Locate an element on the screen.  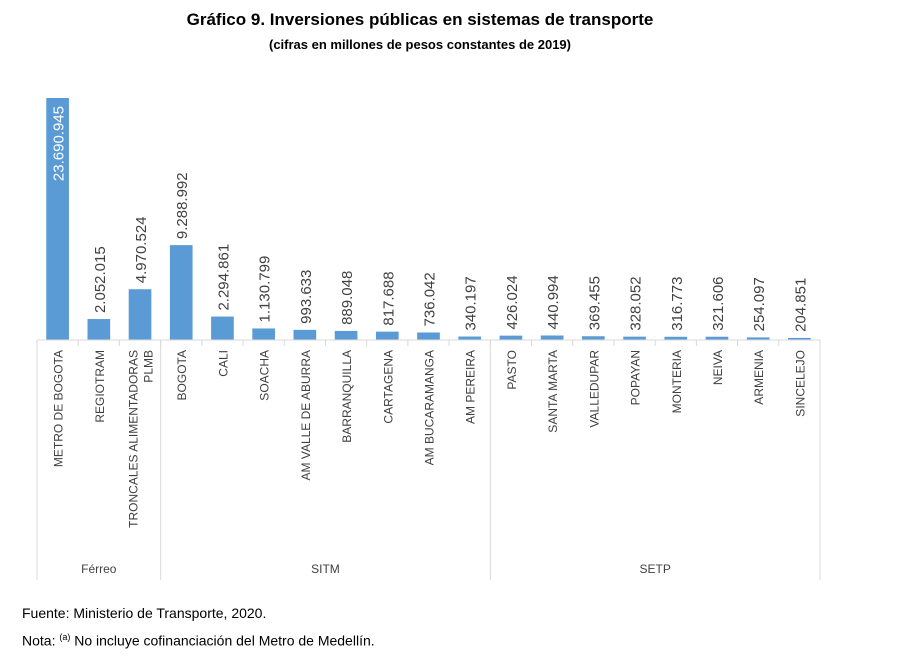
category-label: VALLEDUPAR is located at coordinates (594, 389).